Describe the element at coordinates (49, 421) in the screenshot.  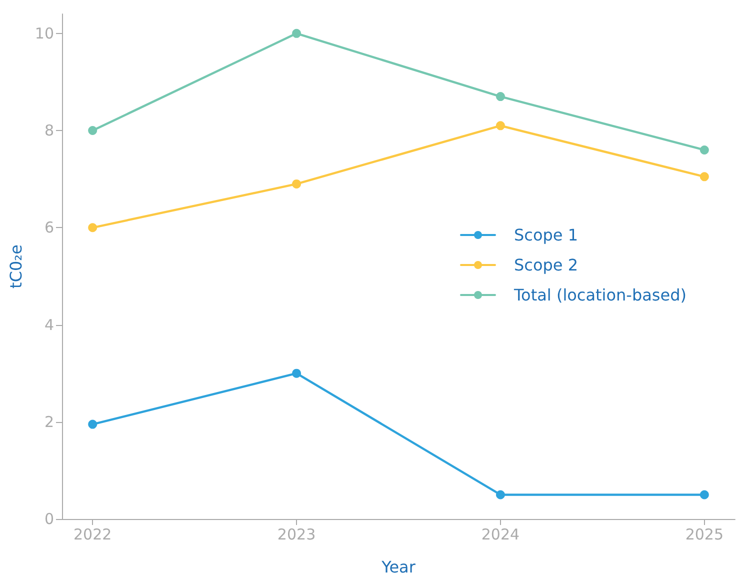
I see `y-tick-label: 2` at that location.